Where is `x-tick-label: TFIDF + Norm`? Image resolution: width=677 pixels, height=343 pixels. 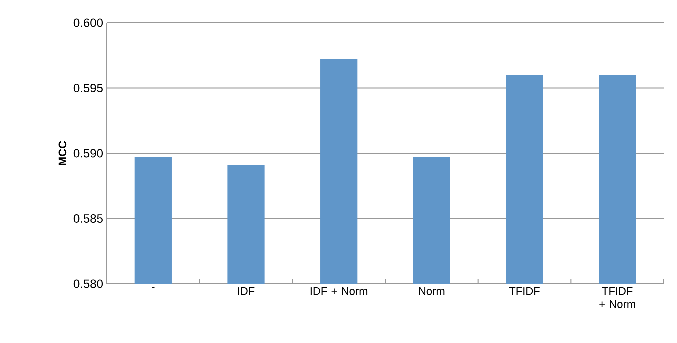 x-tick-label: TFIDF + Norm is located at coordinates (618, 298).